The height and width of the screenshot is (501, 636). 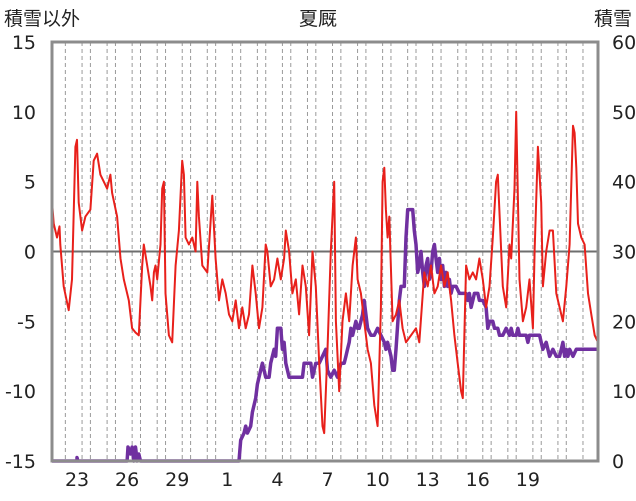 I want to click on x-tick-label: 16, so click(x=478, y=480).